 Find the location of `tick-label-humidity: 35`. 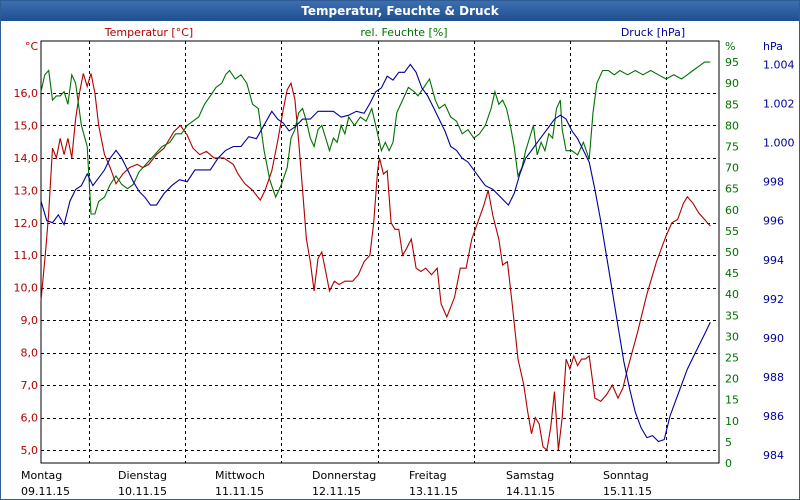

tick-label-humidity: 35 is located at coordinates (732, 315).